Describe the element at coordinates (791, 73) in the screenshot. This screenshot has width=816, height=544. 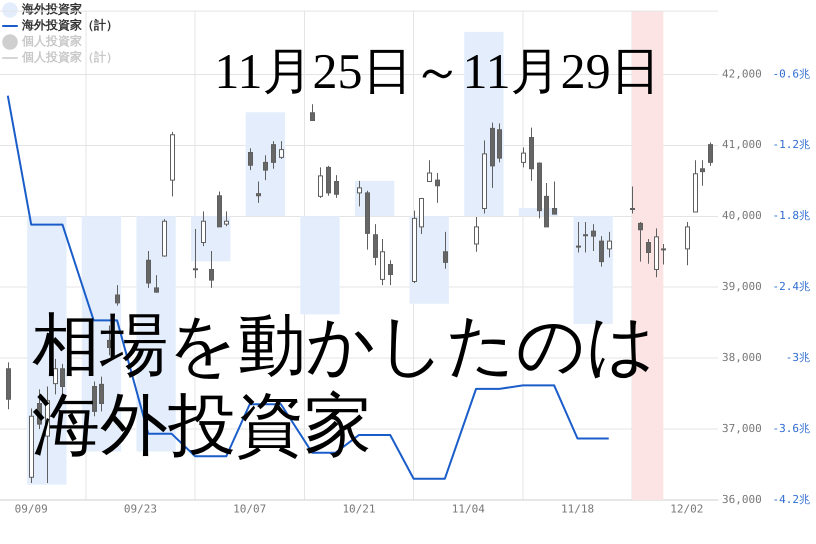
I see `y2-tick-label: -0.6兆` at that location.